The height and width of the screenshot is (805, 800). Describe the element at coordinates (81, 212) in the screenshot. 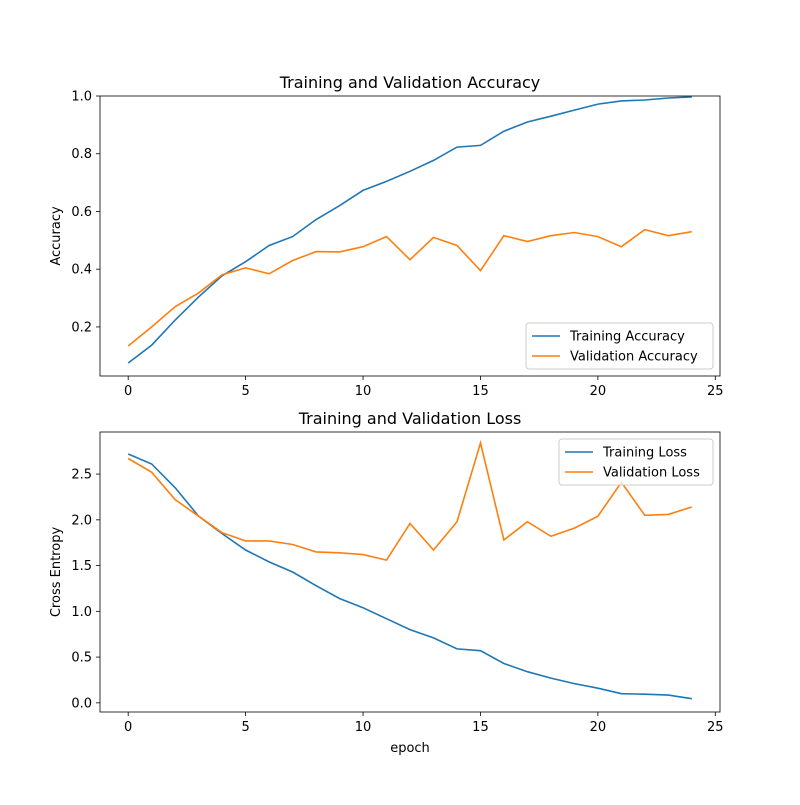

I see `y-tick-label: 0.6` at that location.